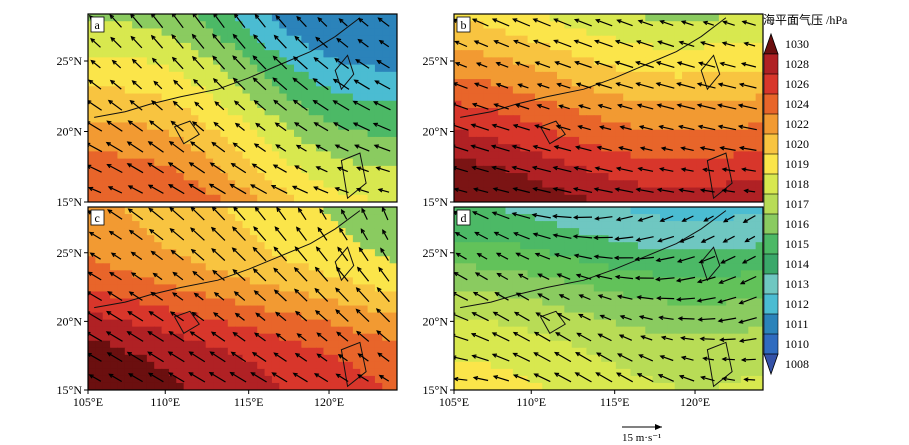  What do you see at coordinates (608, 298) in the screenshot?
I see `panel-d: d` at bounding box center [608, 298].